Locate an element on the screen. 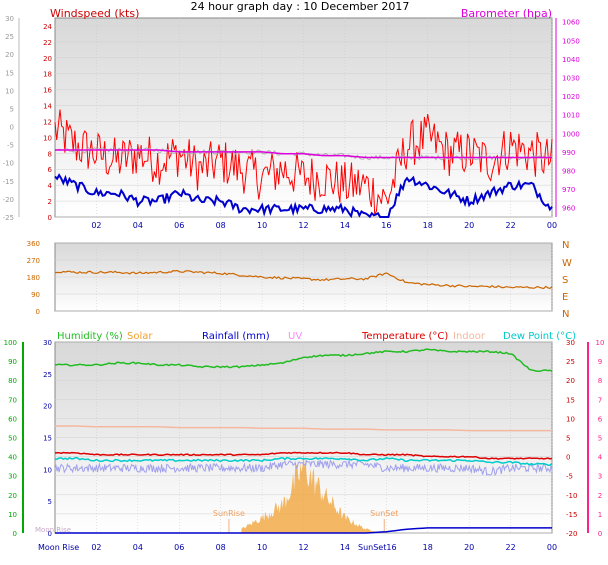 This screenshot has width=608, height=565. wind-xtick-04: 04 is located at coordinates (138, 225).